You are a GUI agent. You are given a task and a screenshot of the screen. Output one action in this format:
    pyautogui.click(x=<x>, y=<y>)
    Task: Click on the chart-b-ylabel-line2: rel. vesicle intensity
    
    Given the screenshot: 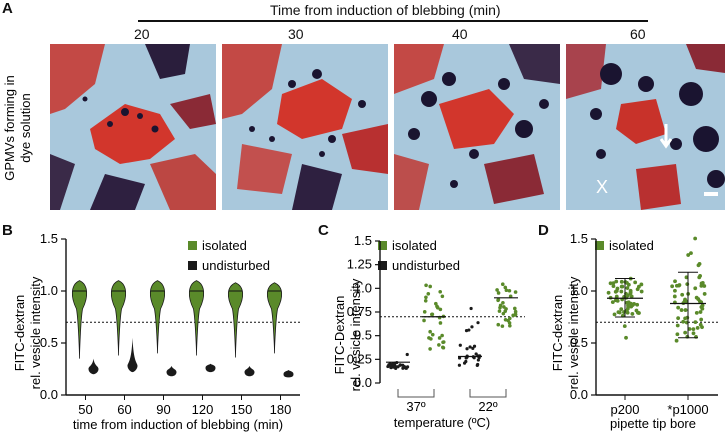 What is the action you would take?
    pyautogui.click(x=35, y=332)
    